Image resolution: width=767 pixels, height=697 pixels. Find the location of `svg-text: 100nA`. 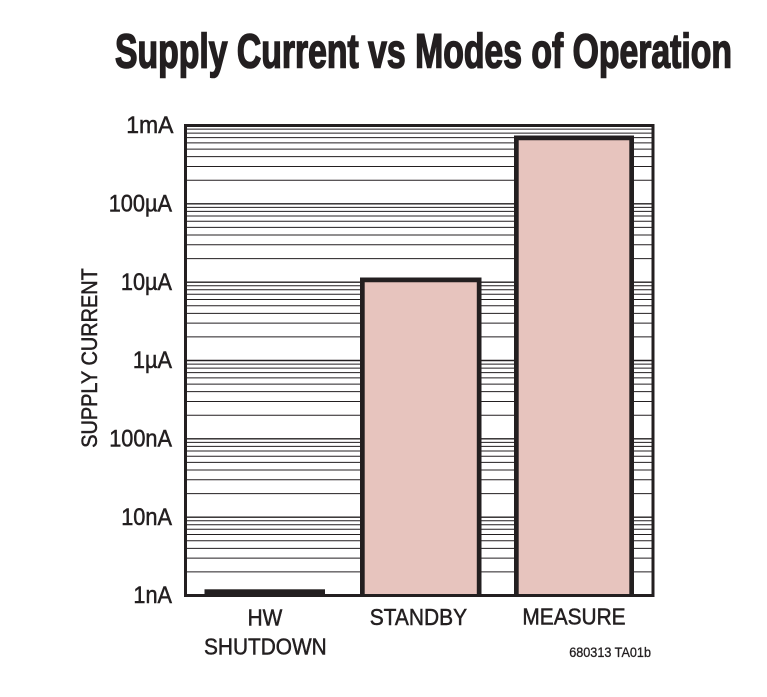

svg-text: 100nA is located at coordinates (140, 438).